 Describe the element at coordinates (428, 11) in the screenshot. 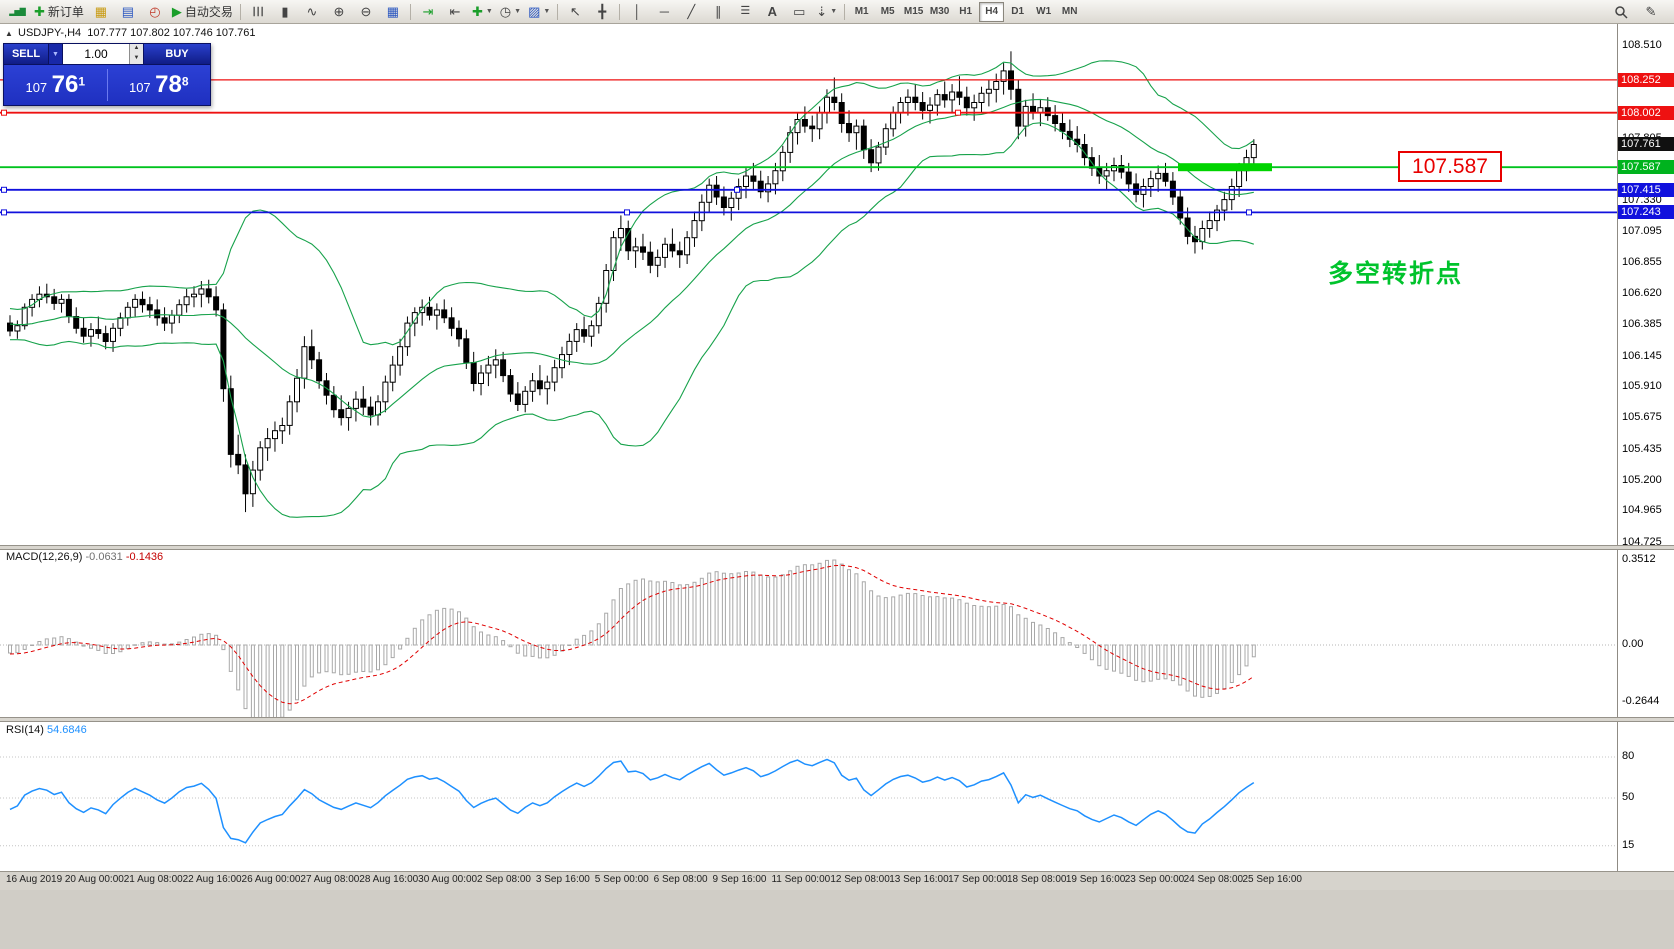

I see `auto-scroll-icon: ⇥` at that location.